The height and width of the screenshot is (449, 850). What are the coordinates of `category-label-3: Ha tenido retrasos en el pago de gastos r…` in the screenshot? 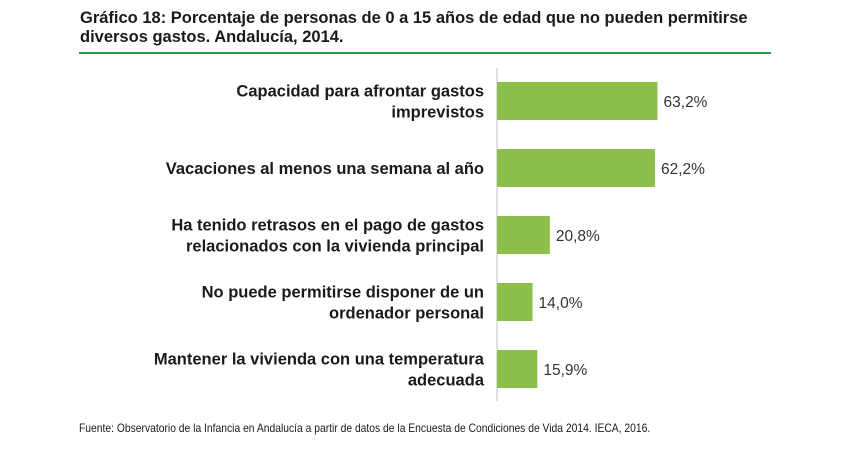 It's located at (327, 236).